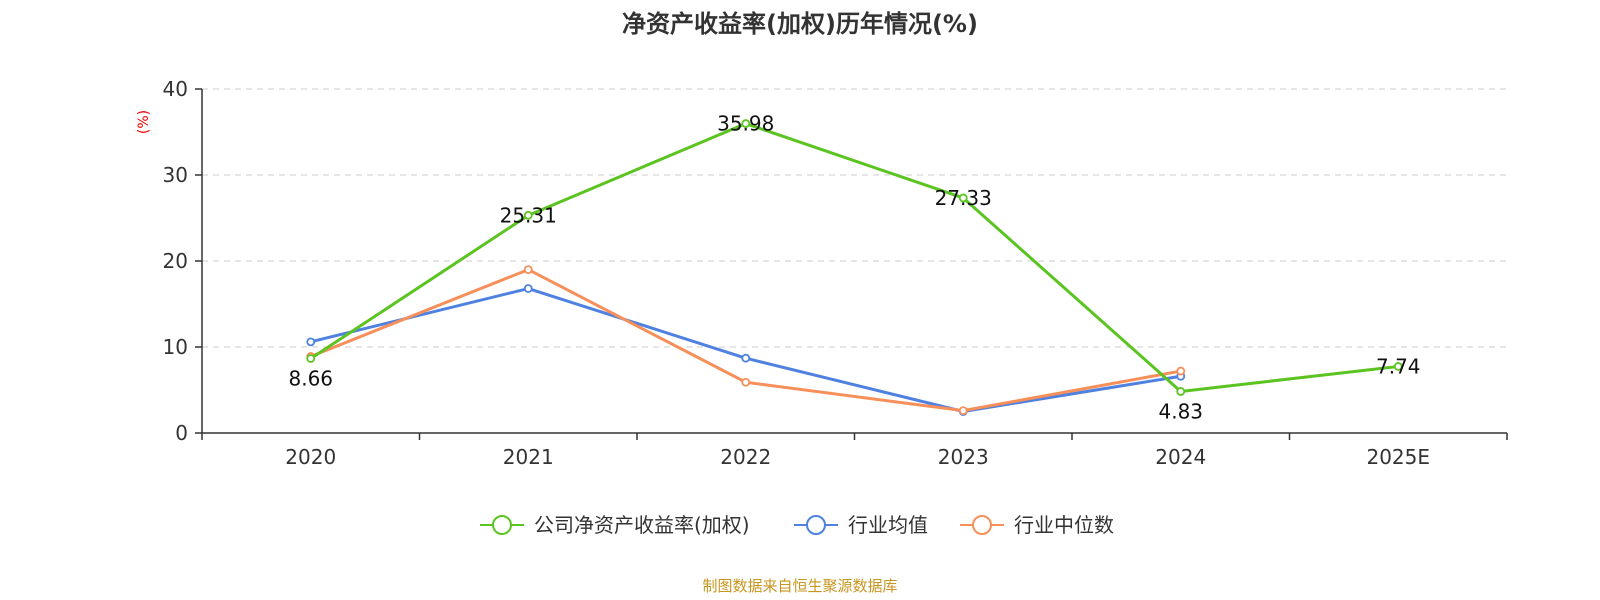 The width and height of the screenshot is (1600, 600). I want to click on data-label: 7.74, so click(1398, 366).